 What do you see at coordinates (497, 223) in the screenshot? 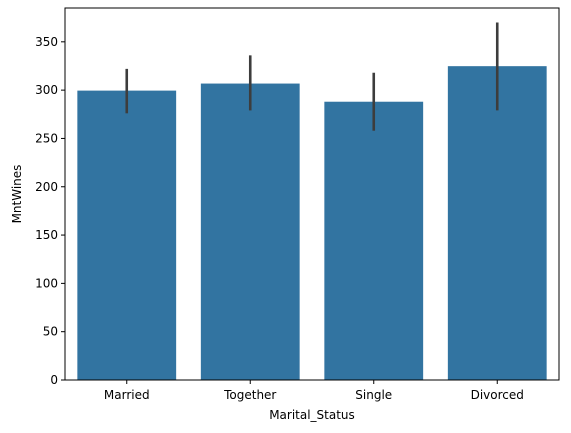
I see `bar-divorced` at bounding box center [497, 223].